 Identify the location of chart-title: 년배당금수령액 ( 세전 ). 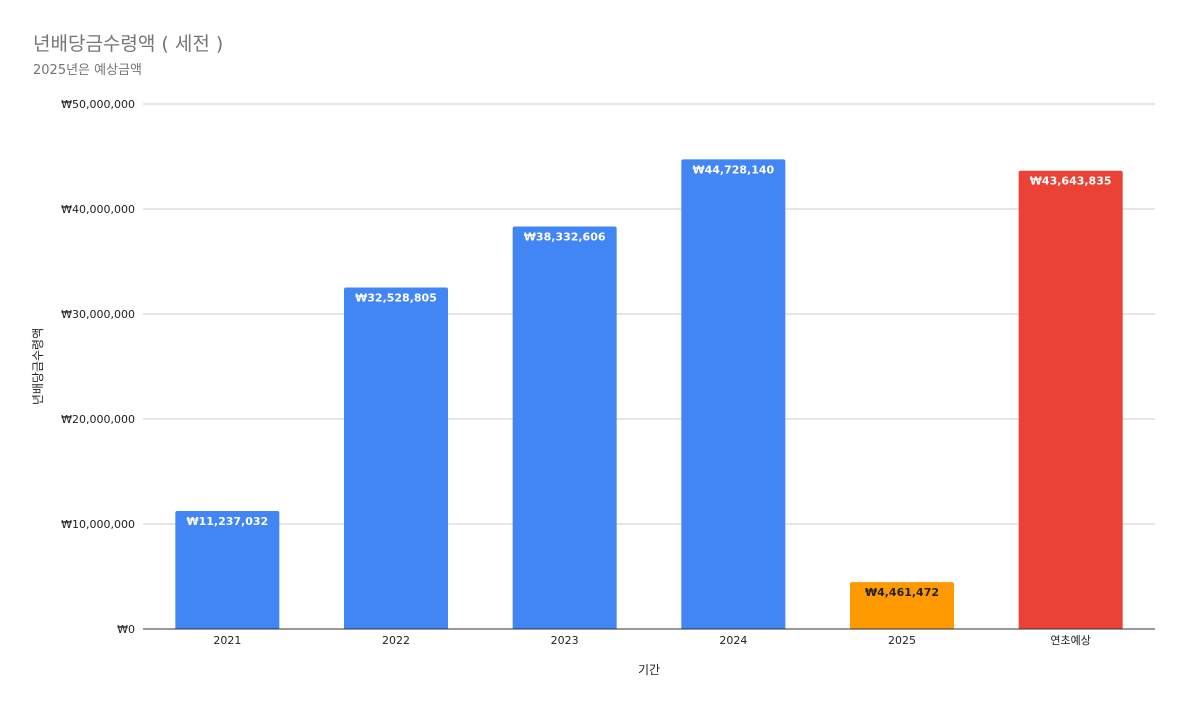
(128, 44).